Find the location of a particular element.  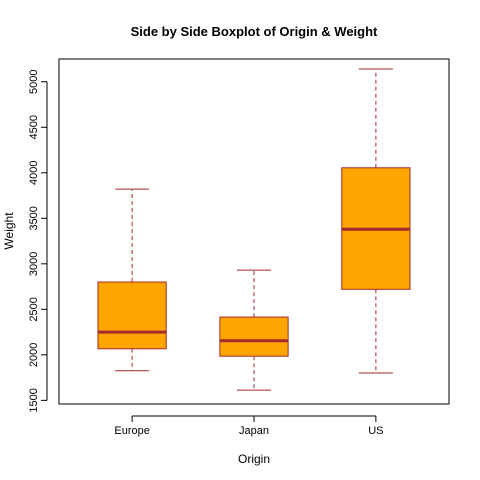

x-axis: Europe Japan US is located at coordinates (249, 426).